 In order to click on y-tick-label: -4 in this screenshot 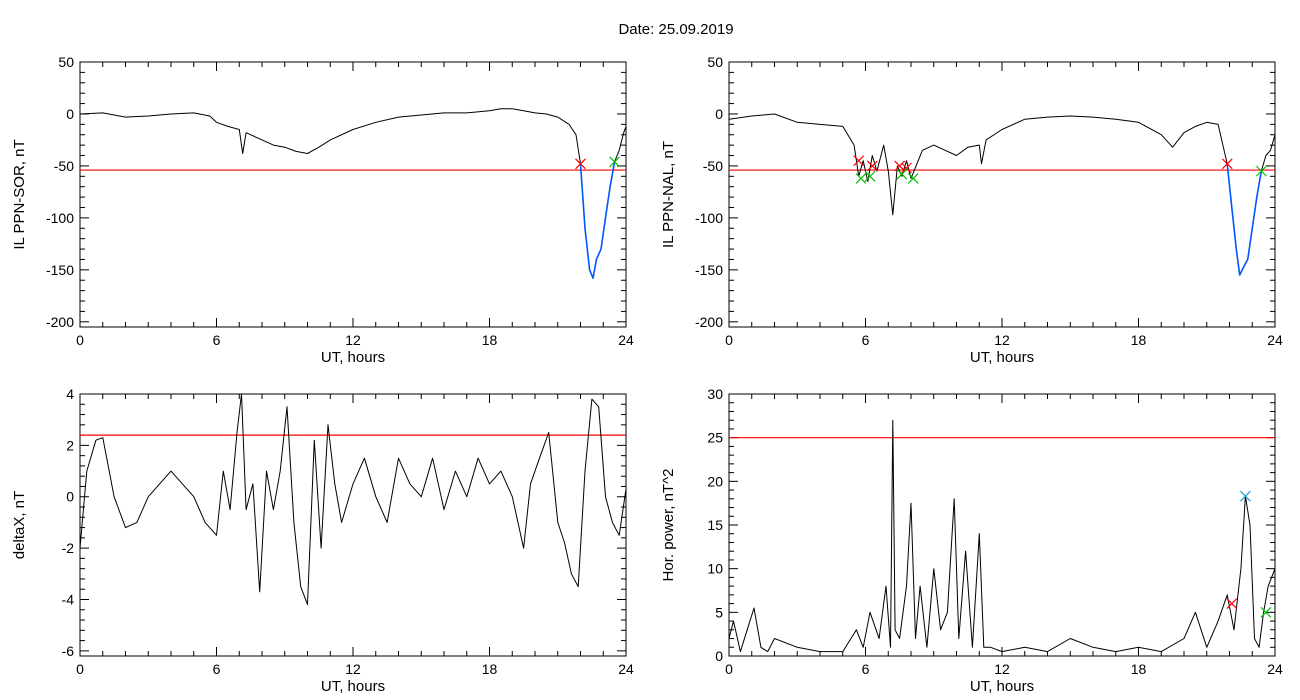, I will do `click(68, 599)`.